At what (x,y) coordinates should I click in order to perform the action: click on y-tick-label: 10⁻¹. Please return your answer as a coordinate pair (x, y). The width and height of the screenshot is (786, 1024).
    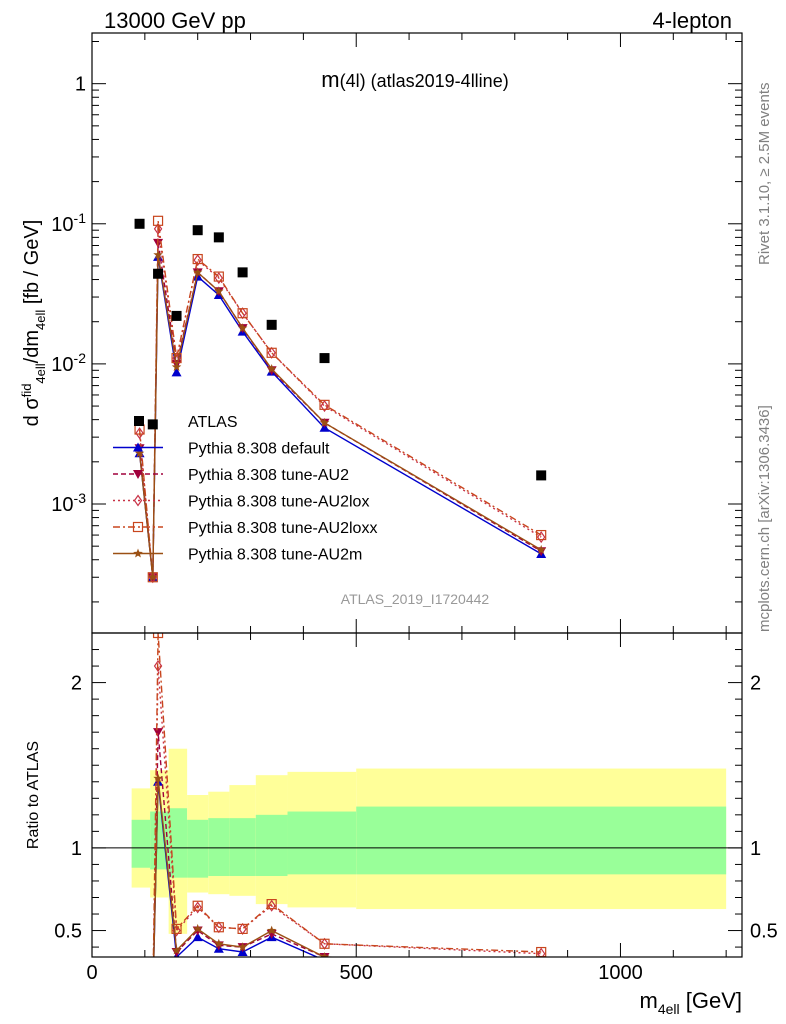
    Looking at the image, I should click on (68, 223).